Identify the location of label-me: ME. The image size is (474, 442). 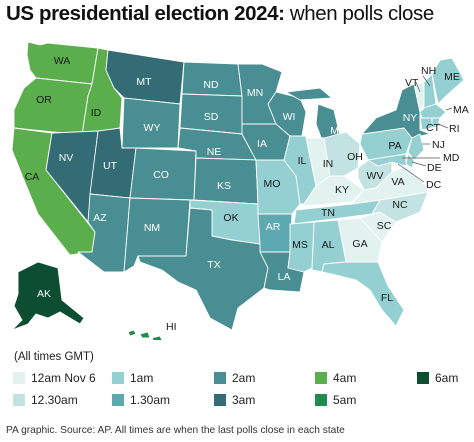
(452, 77).